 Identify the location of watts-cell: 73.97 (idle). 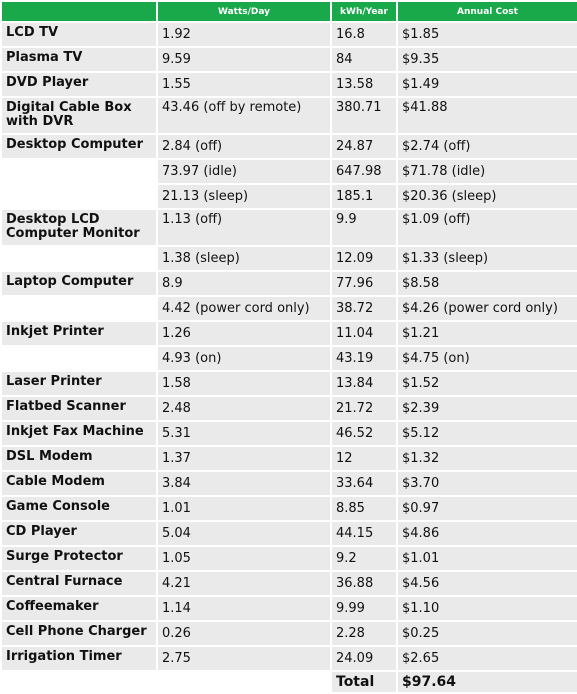
(244, 171).